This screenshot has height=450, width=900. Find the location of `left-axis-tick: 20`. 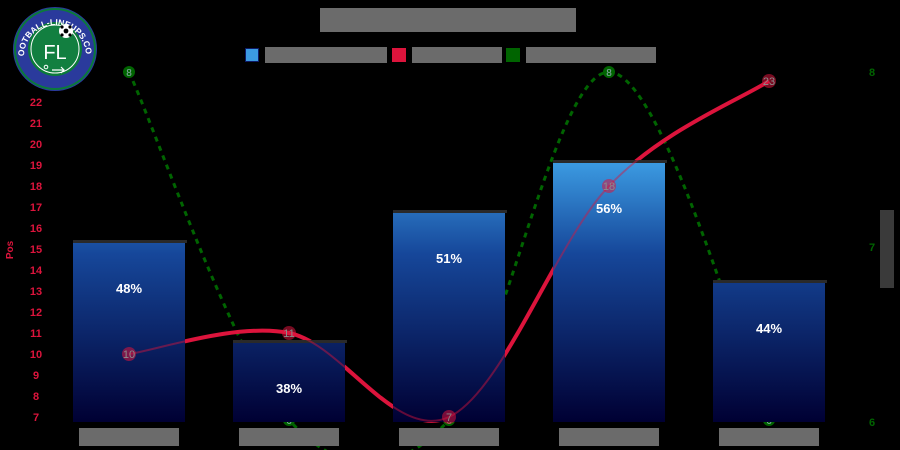

left-axis-tick: 20 is located at coordinates (36, 145).